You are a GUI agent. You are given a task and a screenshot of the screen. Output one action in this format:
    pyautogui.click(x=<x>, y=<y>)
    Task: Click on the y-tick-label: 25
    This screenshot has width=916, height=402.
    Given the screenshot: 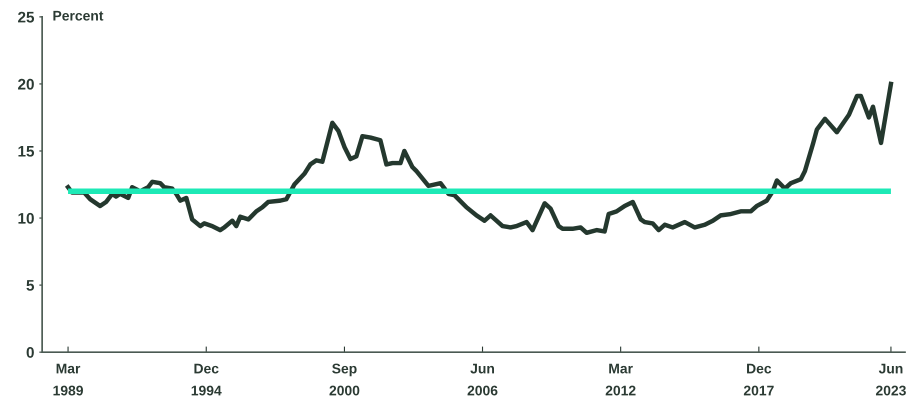 What is the action you would take?
    pyautogui.click(x=26, y=17)
    